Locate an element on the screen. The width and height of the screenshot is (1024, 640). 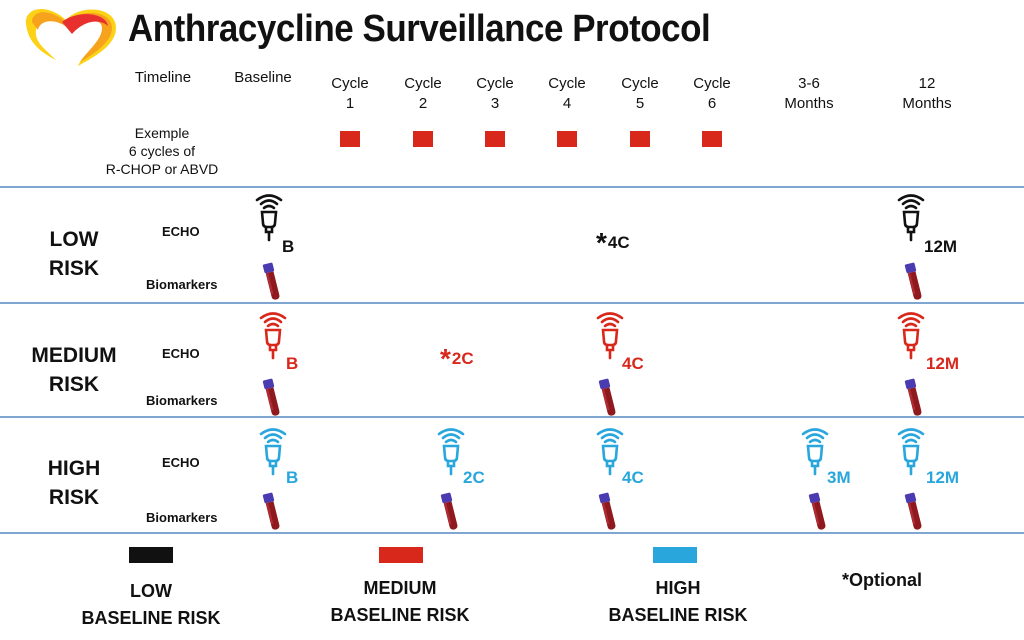
legend-swatch-high is located at coordinates (675, 555).